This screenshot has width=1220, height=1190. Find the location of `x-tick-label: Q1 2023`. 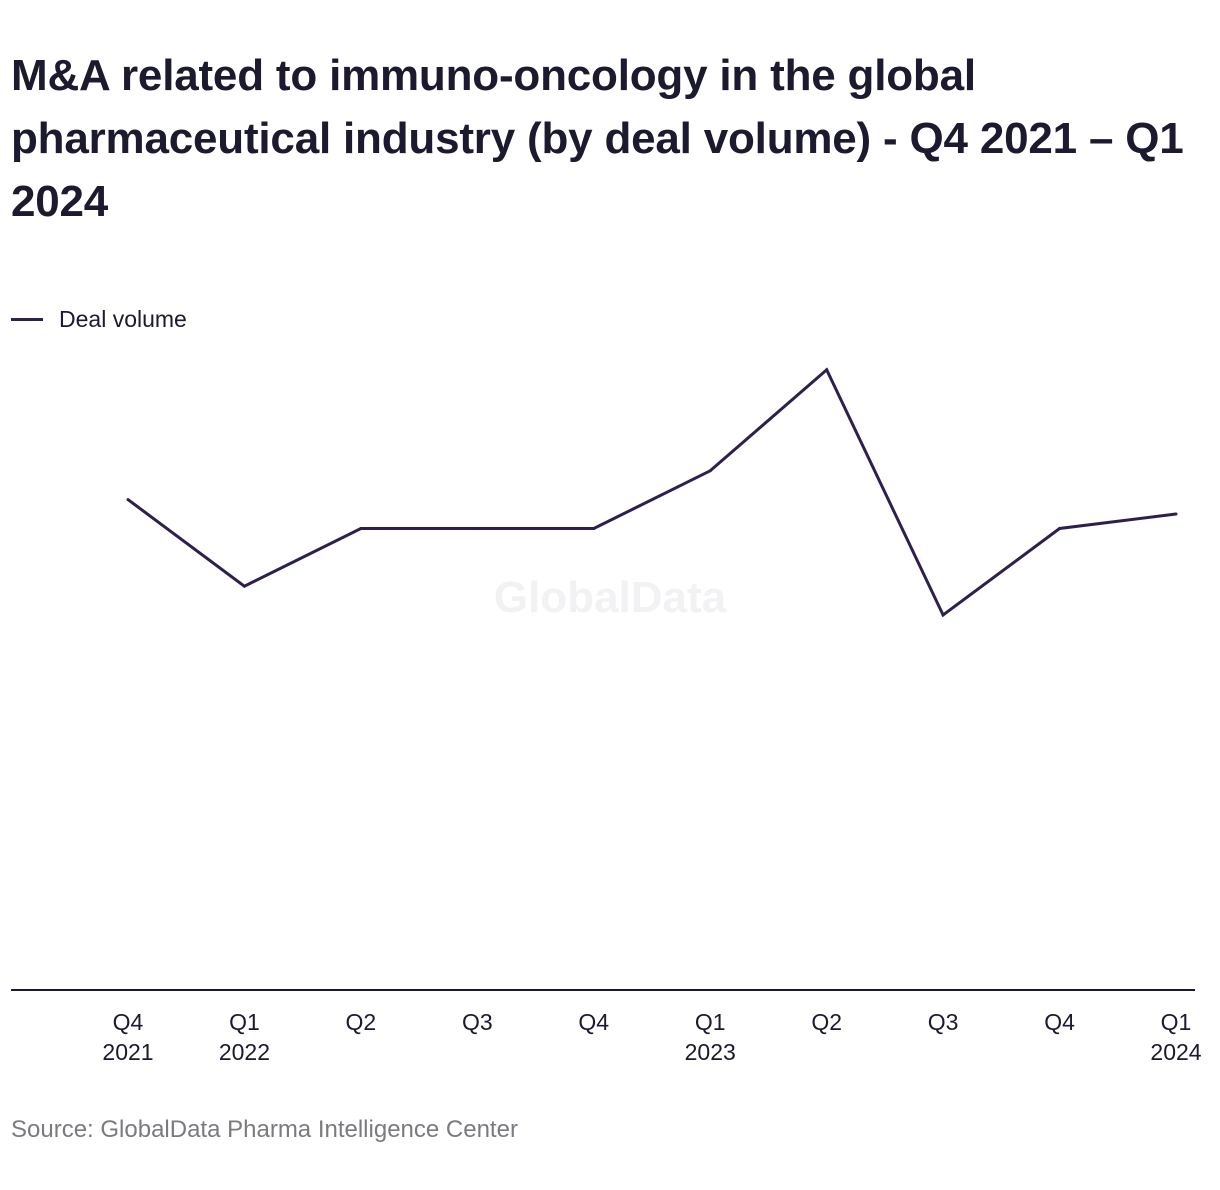

x-tick-label: Q1 2023 is located at coordinates (710, 1037).